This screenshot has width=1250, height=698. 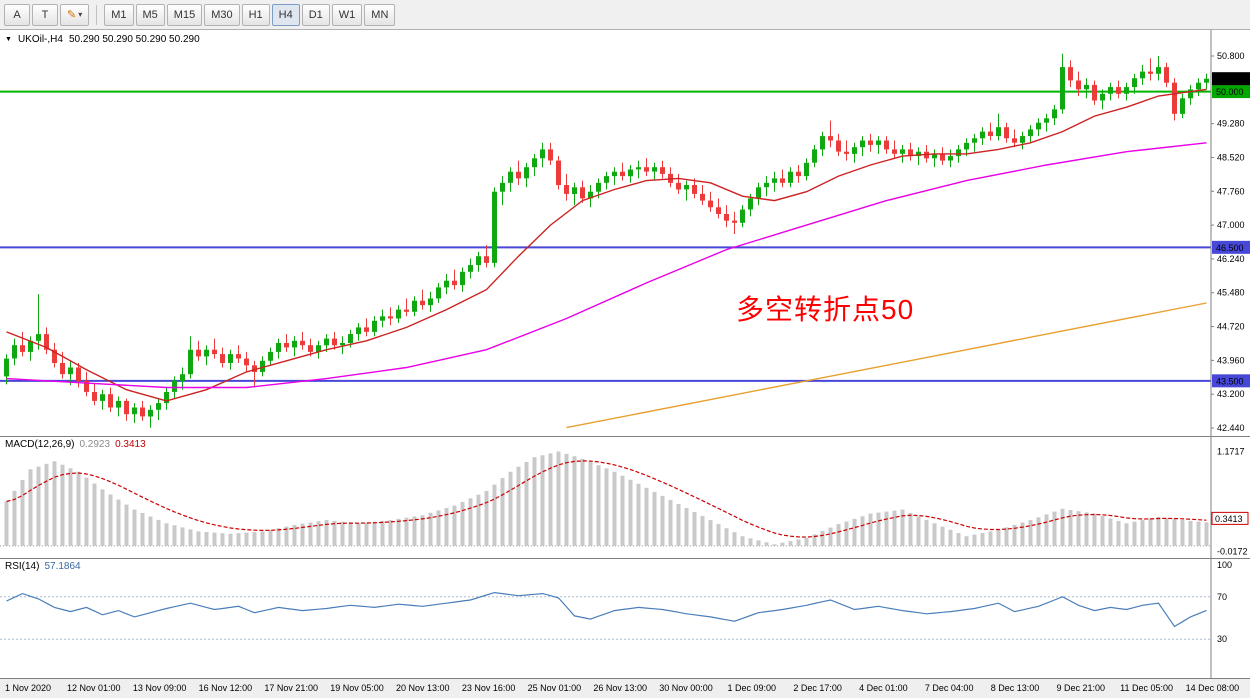 I want to click on time-axis-label: 16 Nov 12:00, so click(x=225, y=688).